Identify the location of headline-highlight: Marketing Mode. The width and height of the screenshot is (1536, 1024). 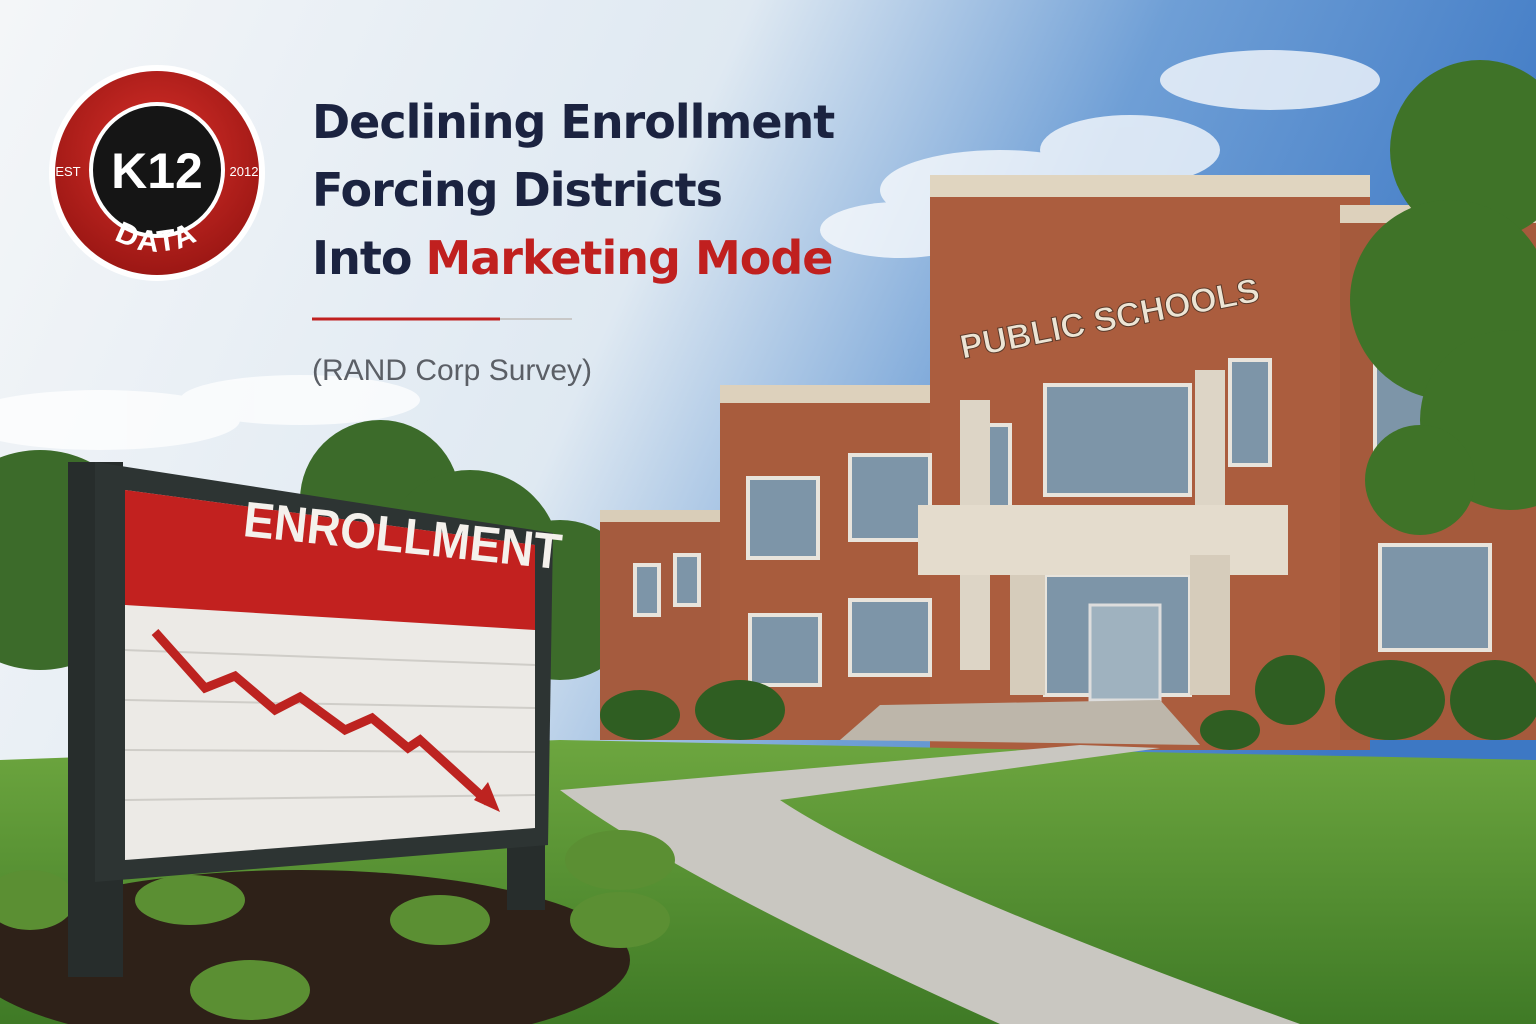
(628, 258).